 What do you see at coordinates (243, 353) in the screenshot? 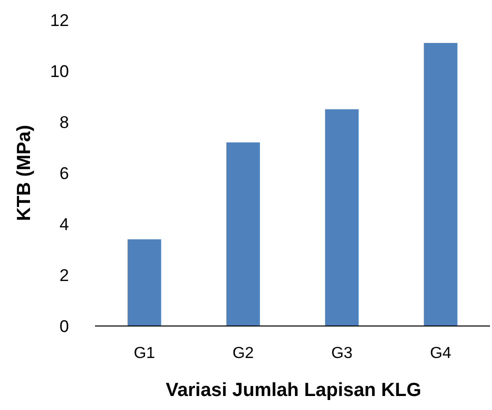
I see `x-tick-label: G2` at bounding box center [243, 353].